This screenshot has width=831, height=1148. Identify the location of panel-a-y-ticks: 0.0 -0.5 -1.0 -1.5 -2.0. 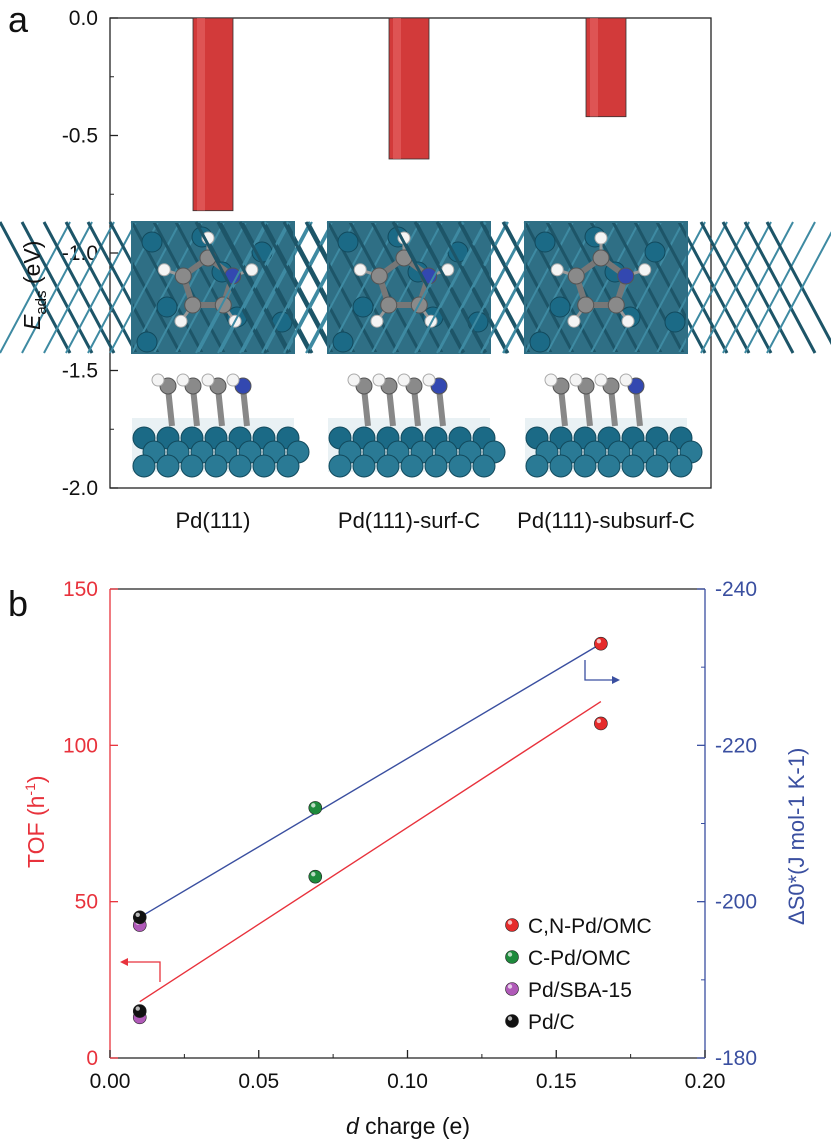
(90, 253).